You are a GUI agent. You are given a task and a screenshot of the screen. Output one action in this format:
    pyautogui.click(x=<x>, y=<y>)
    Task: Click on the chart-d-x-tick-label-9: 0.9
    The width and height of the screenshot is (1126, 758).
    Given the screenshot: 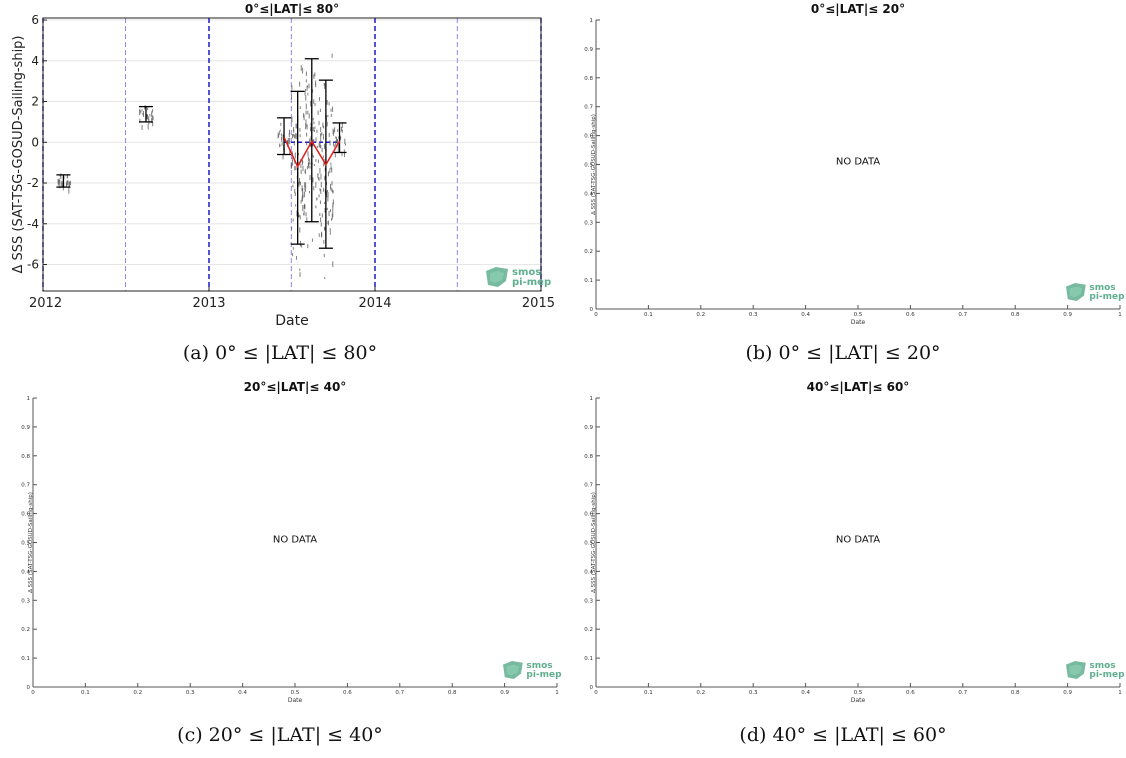 What is the action you would take?
    pyautogui.click(x=1067, y=693)
    